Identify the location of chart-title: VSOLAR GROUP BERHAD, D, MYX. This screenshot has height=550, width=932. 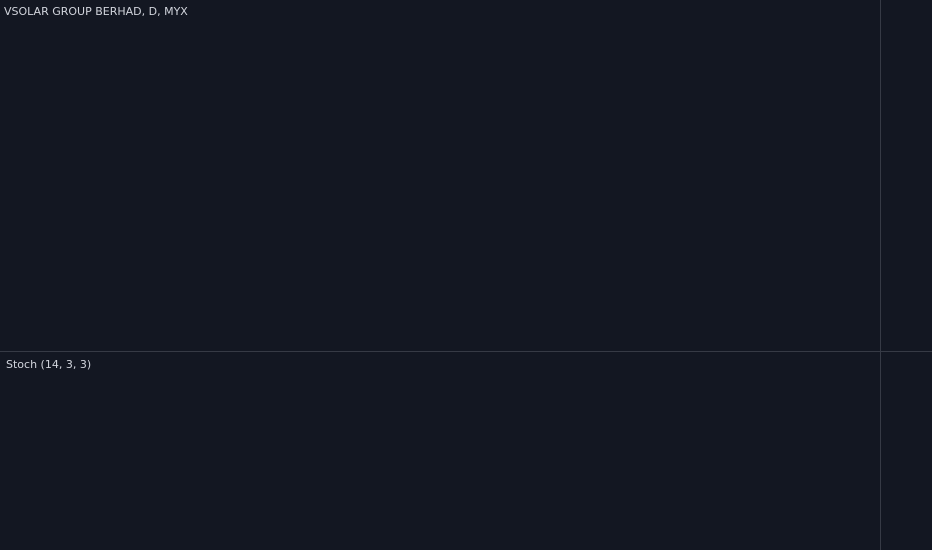
(96, 11).